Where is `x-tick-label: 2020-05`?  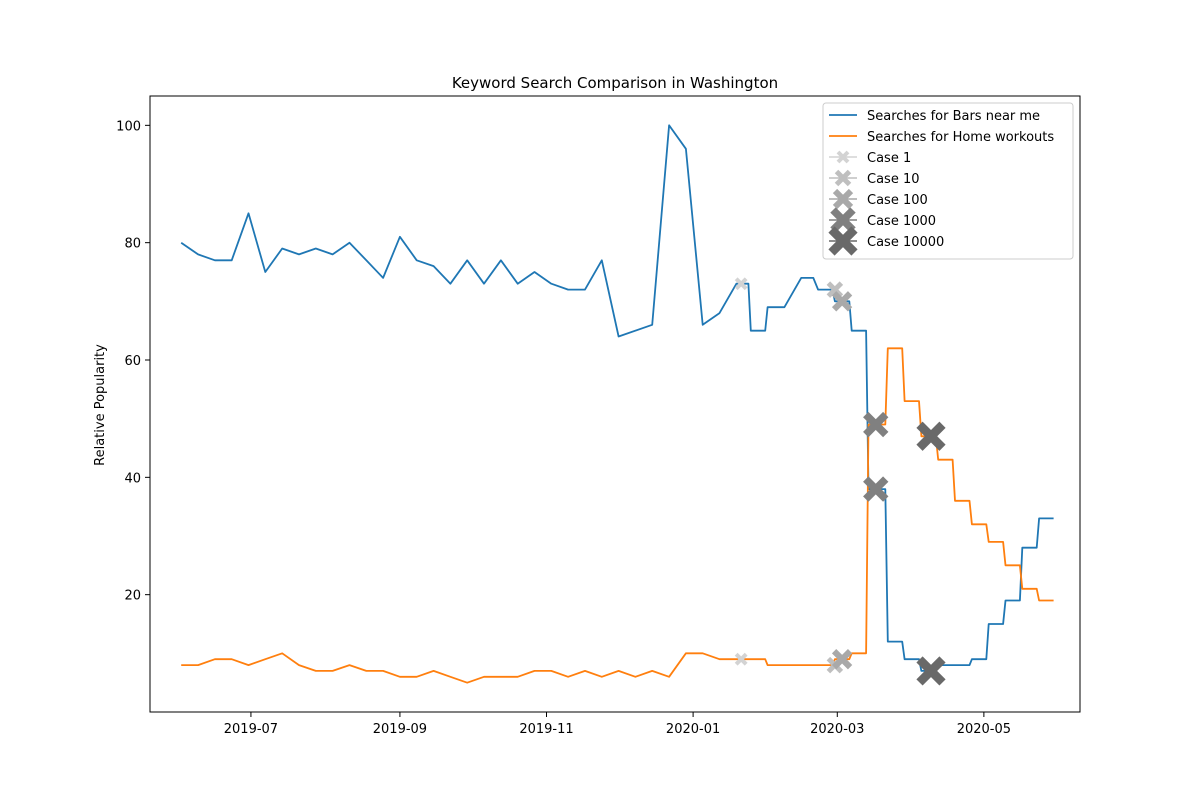
x-tick-label: 2020-05 is located at coordinates (984, 729).